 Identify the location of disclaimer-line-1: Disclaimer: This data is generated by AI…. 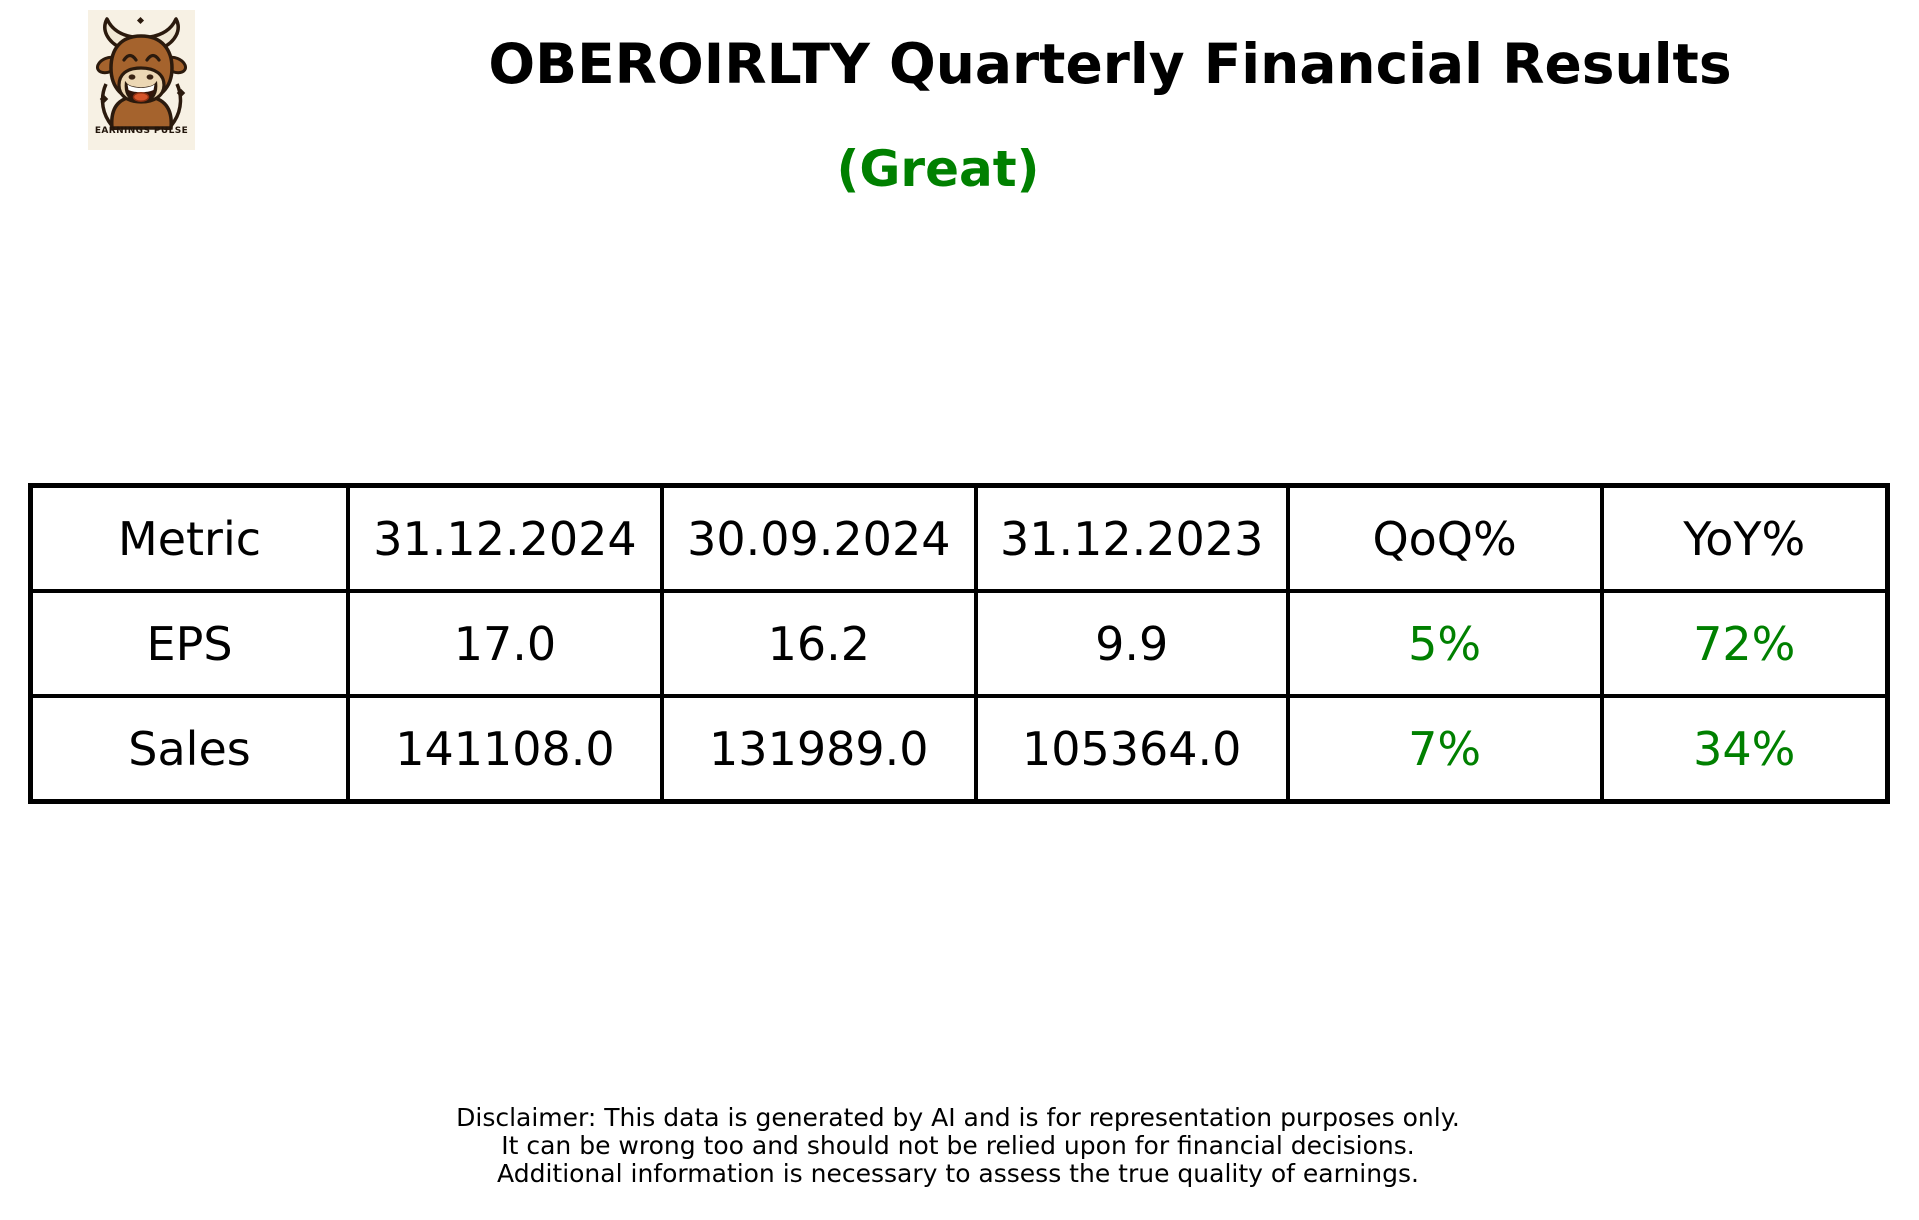
(958, 1117).